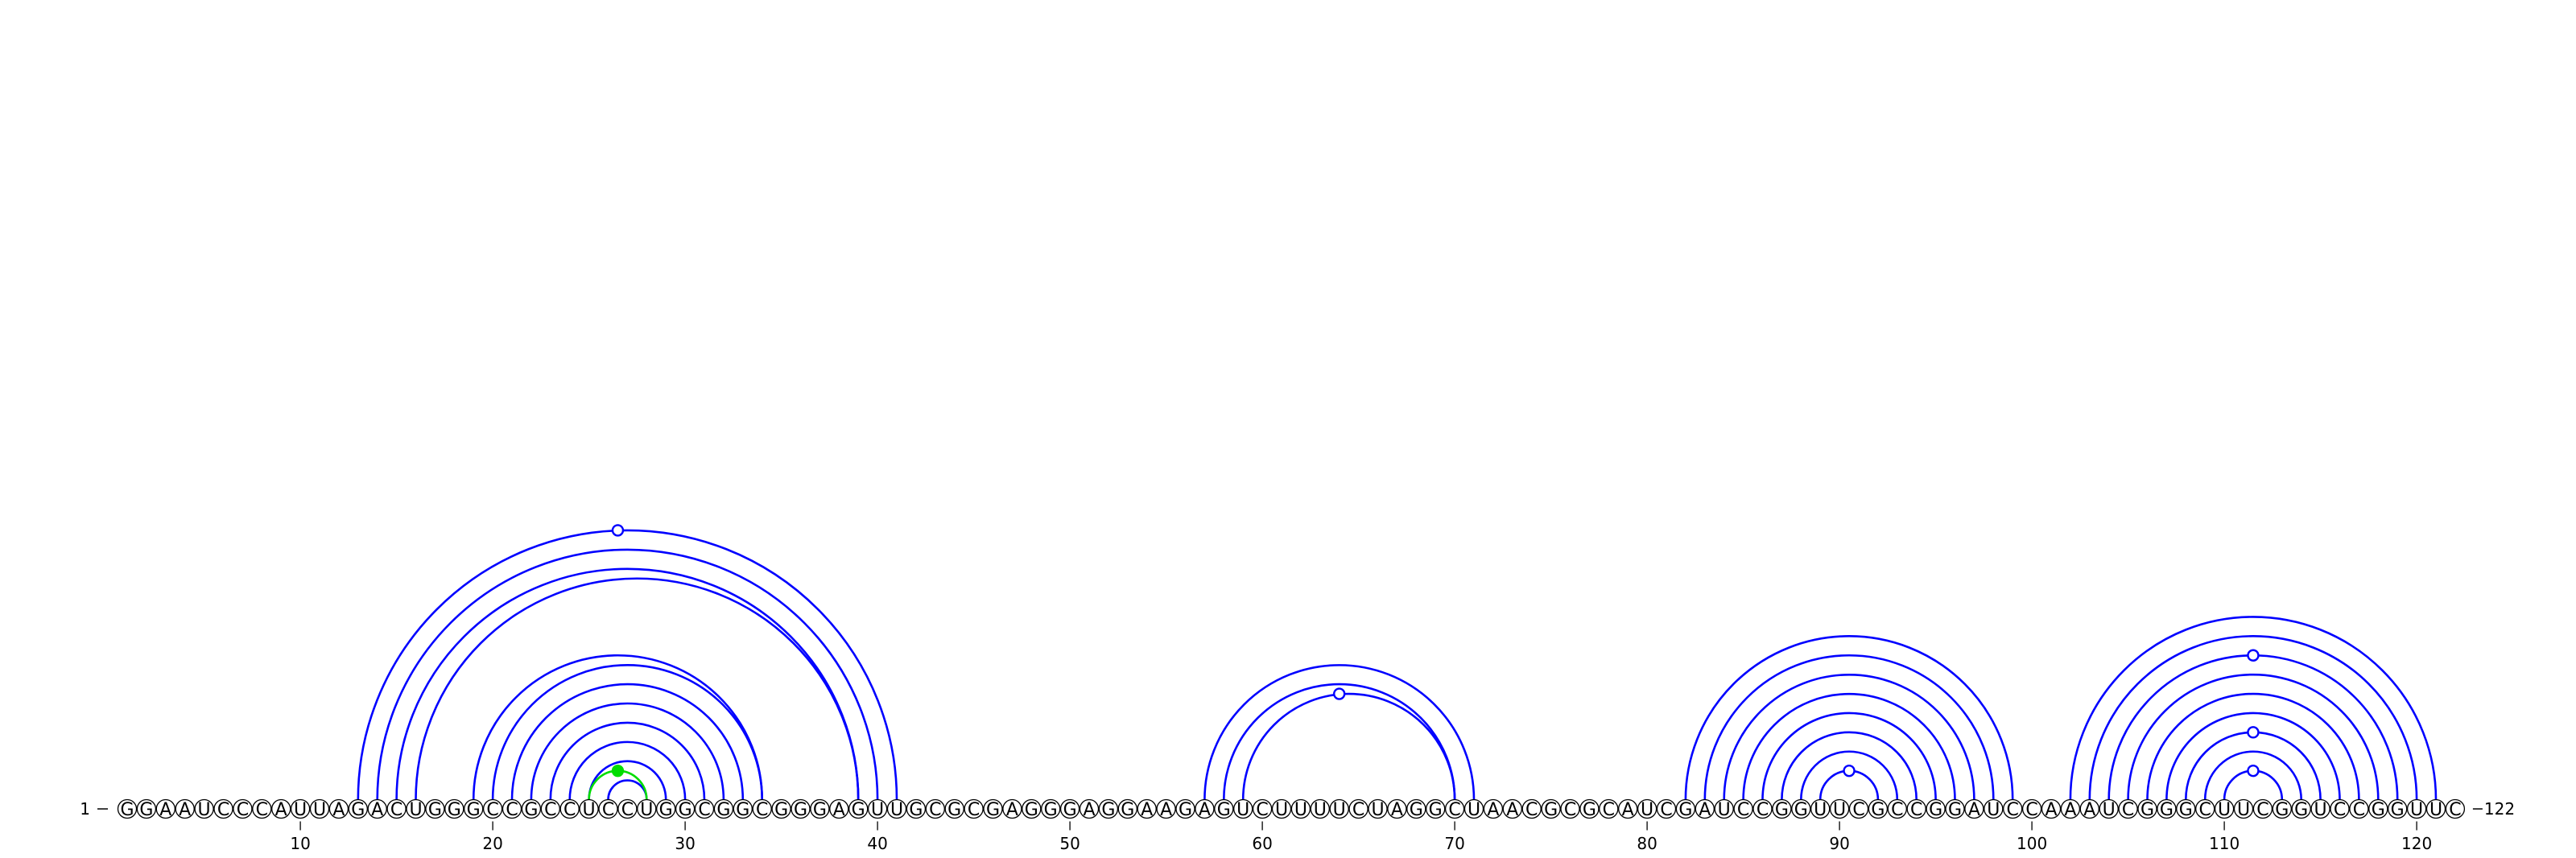 This screenshot has width=2576, height=858. I want to click on nucleotide-27: C, so click(627, 809).